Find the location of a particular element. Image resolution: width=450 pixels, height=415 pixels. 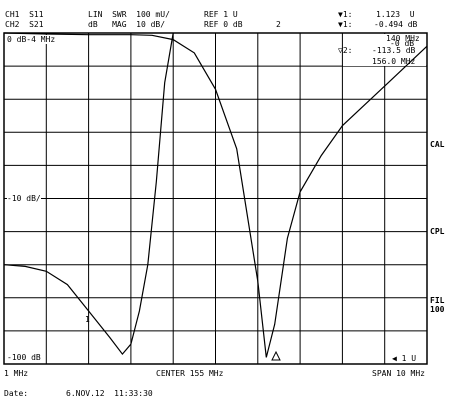

center-frequency: CENTER 155 MHz is located at coordinates (190, 373).